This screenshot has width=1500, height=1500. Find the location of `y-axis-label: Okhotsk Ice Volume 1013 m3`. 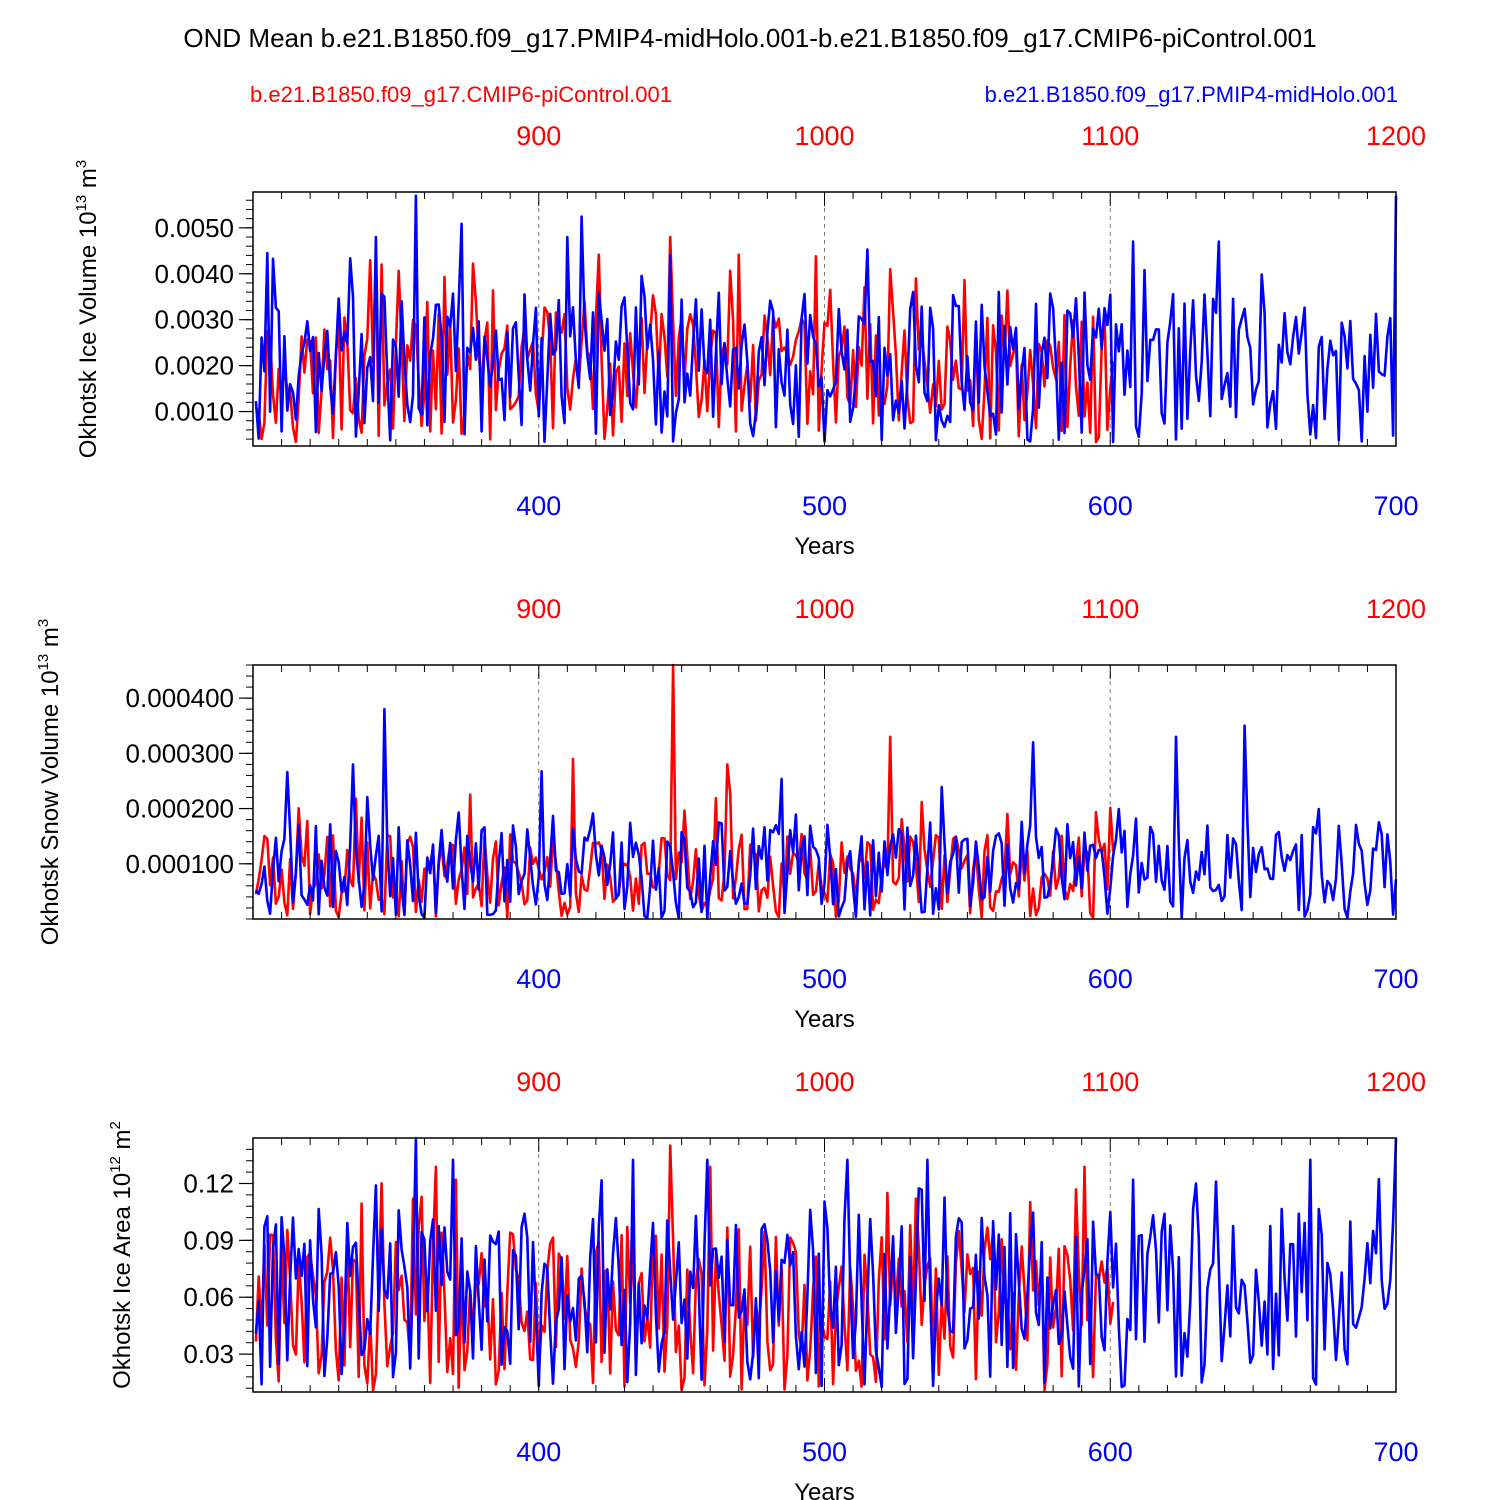

y-axis-label: Okhotsk Ice Volume 1013 m3 is located at coordinates (87, 309).